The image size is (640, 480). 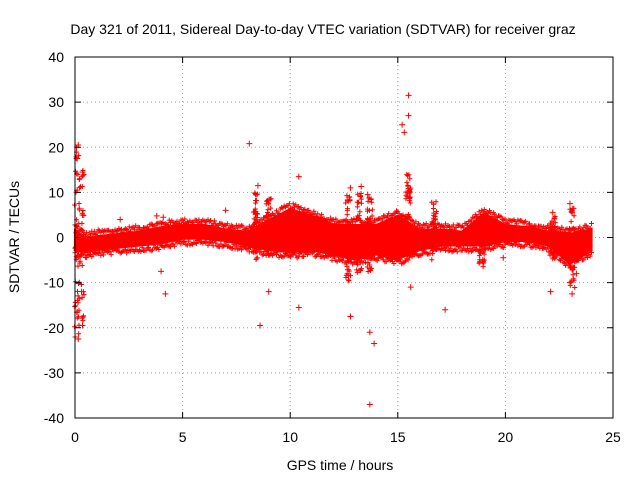 I want to click on y-tick-label: -30, so click(x=54, y=373).